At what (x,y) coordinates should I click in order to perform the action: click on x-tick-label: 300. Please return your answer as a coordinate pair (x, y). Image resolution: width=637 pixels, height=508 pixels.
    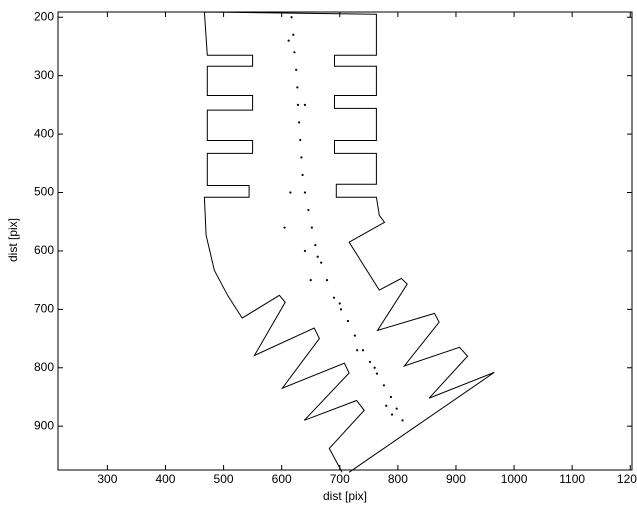
    Looking at the image, I should click on (107, 479).